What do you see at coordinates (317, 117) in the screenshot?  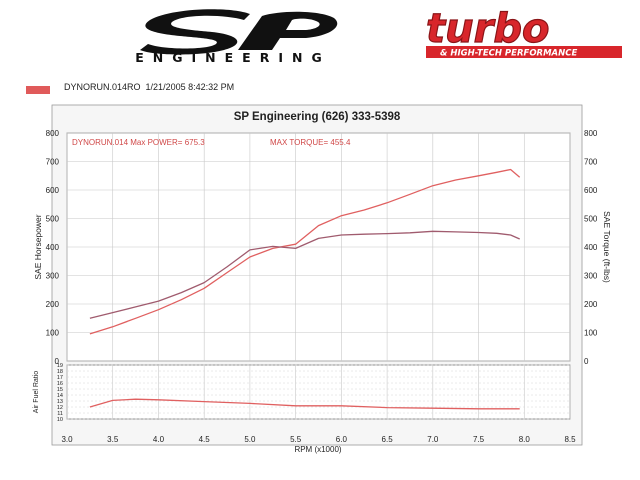 I see `chart-title: SP Engineering (626) 333-5398` at bounding box center [317, 117].